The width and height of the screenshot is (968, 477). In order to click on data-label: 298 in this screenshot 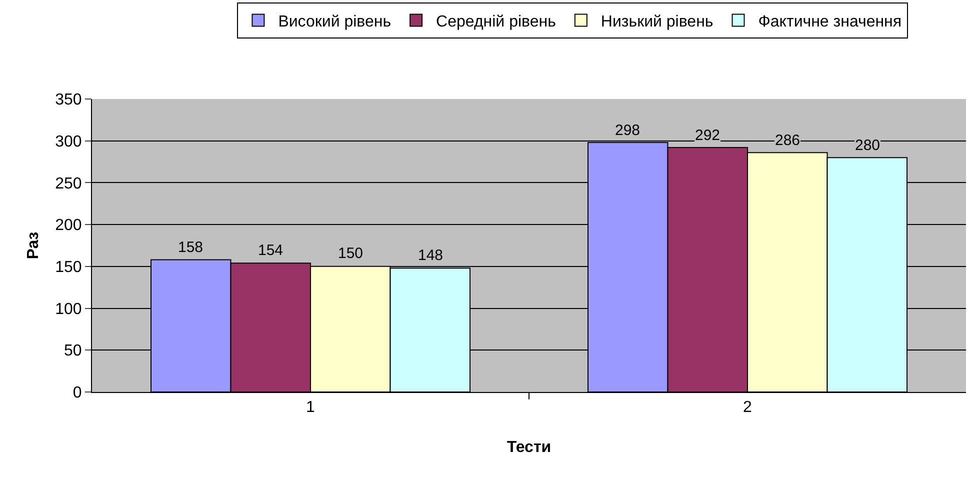, I will do `click(627, 130)`.